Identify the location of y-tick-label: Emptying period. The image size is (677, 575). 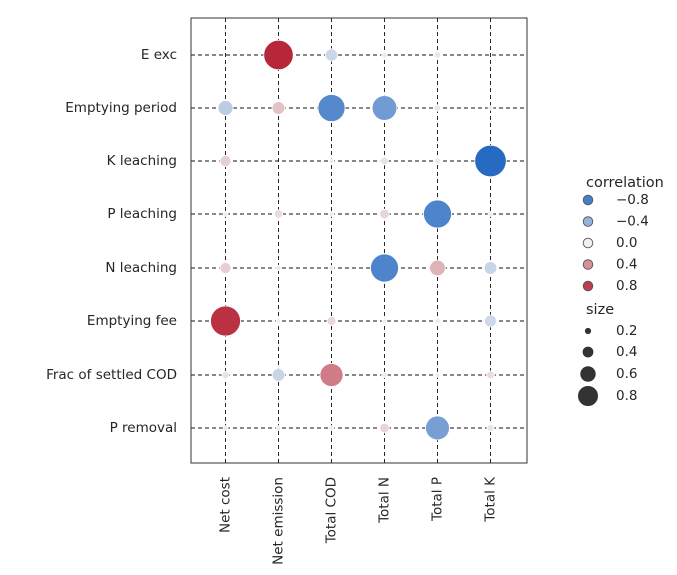
(121, 108).